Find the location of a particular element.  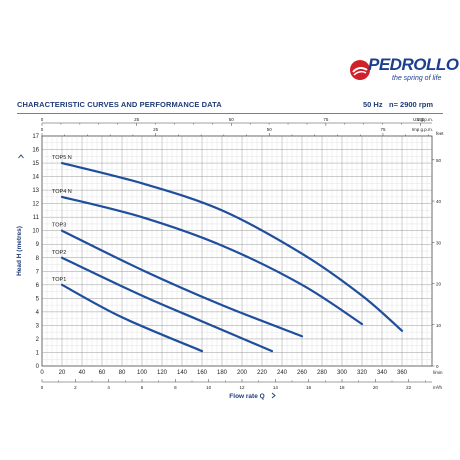

y-tick-label: 13 is located at coordinates (35, 191).